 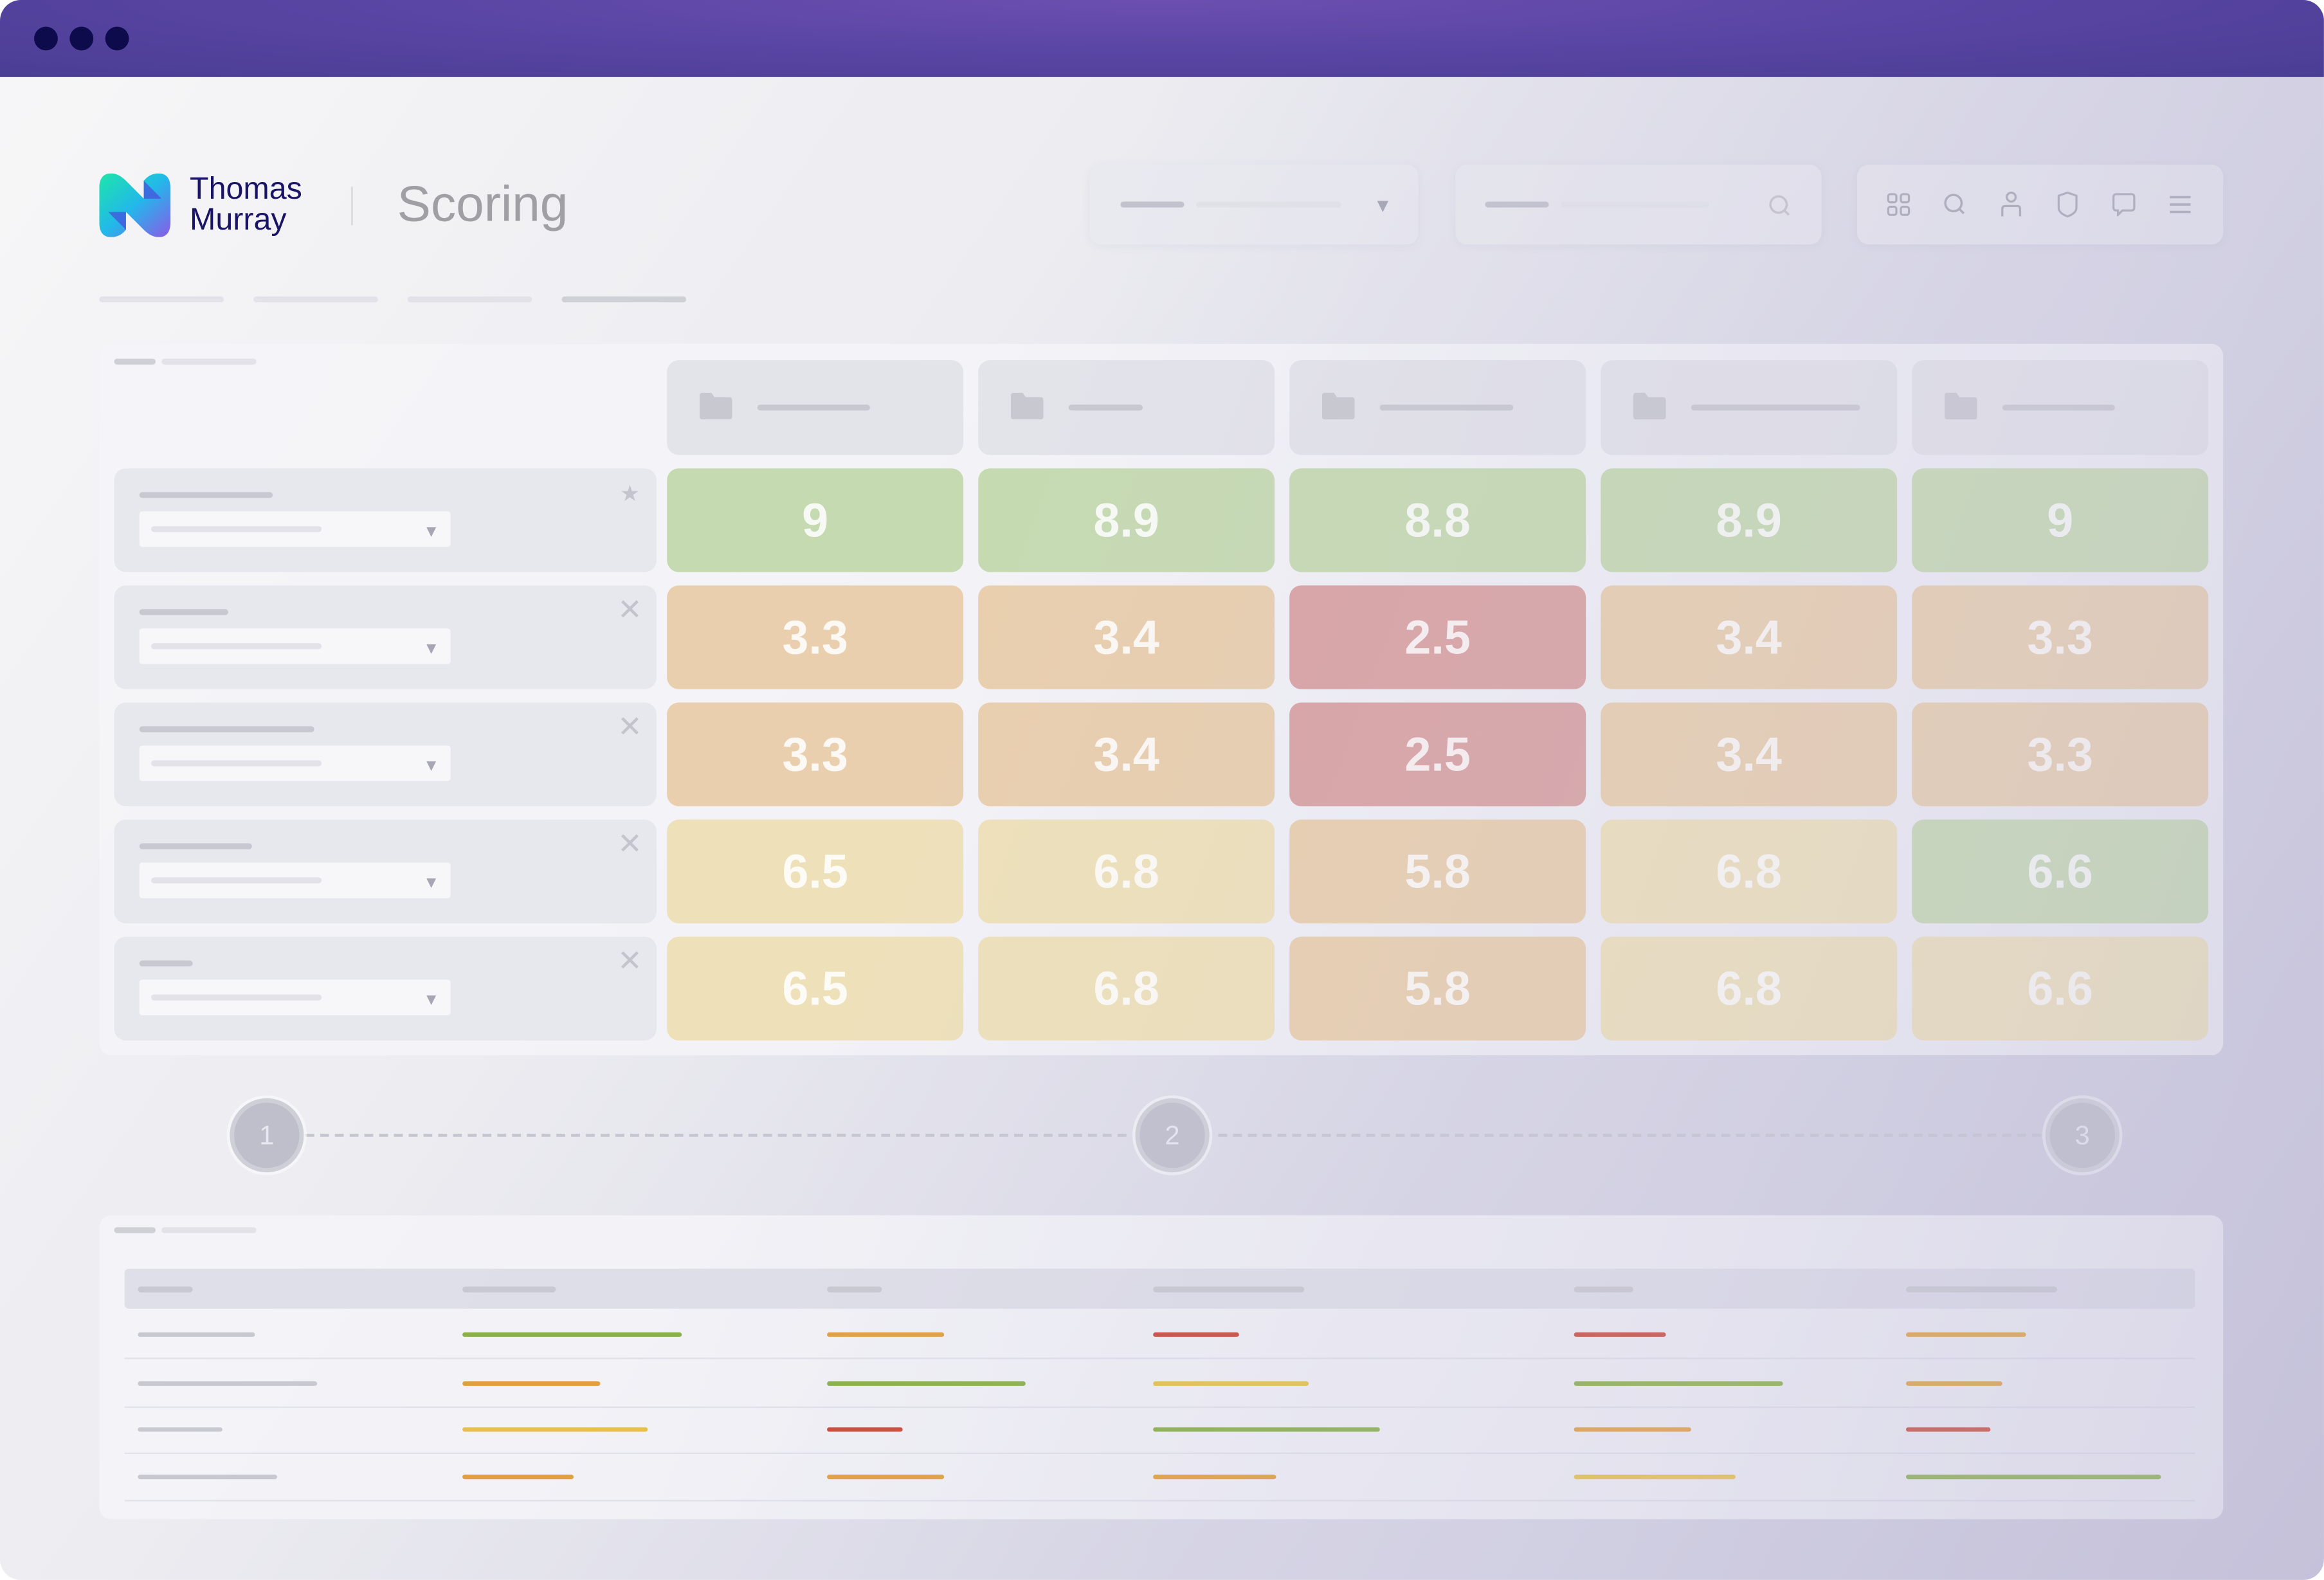 What do you see at coordinates (1899, 205) in the screenshot?
I see `grid-icon` at bounding box center [1899, 205].